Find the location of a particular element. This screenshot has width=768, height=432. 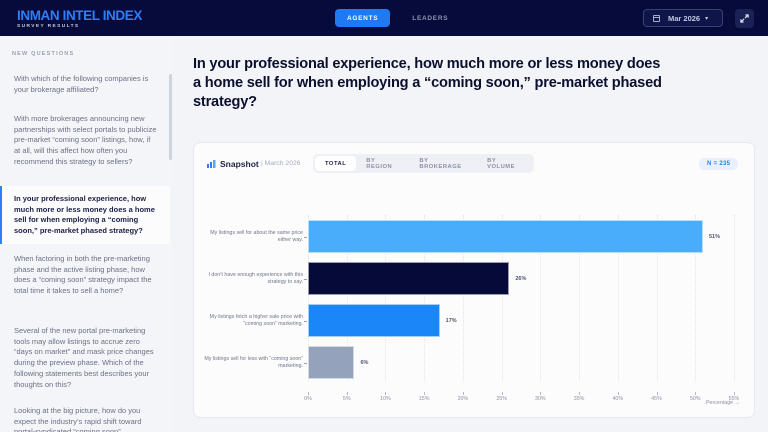

chevron-down-icon: ▾ is located at coordinates (707, 18).